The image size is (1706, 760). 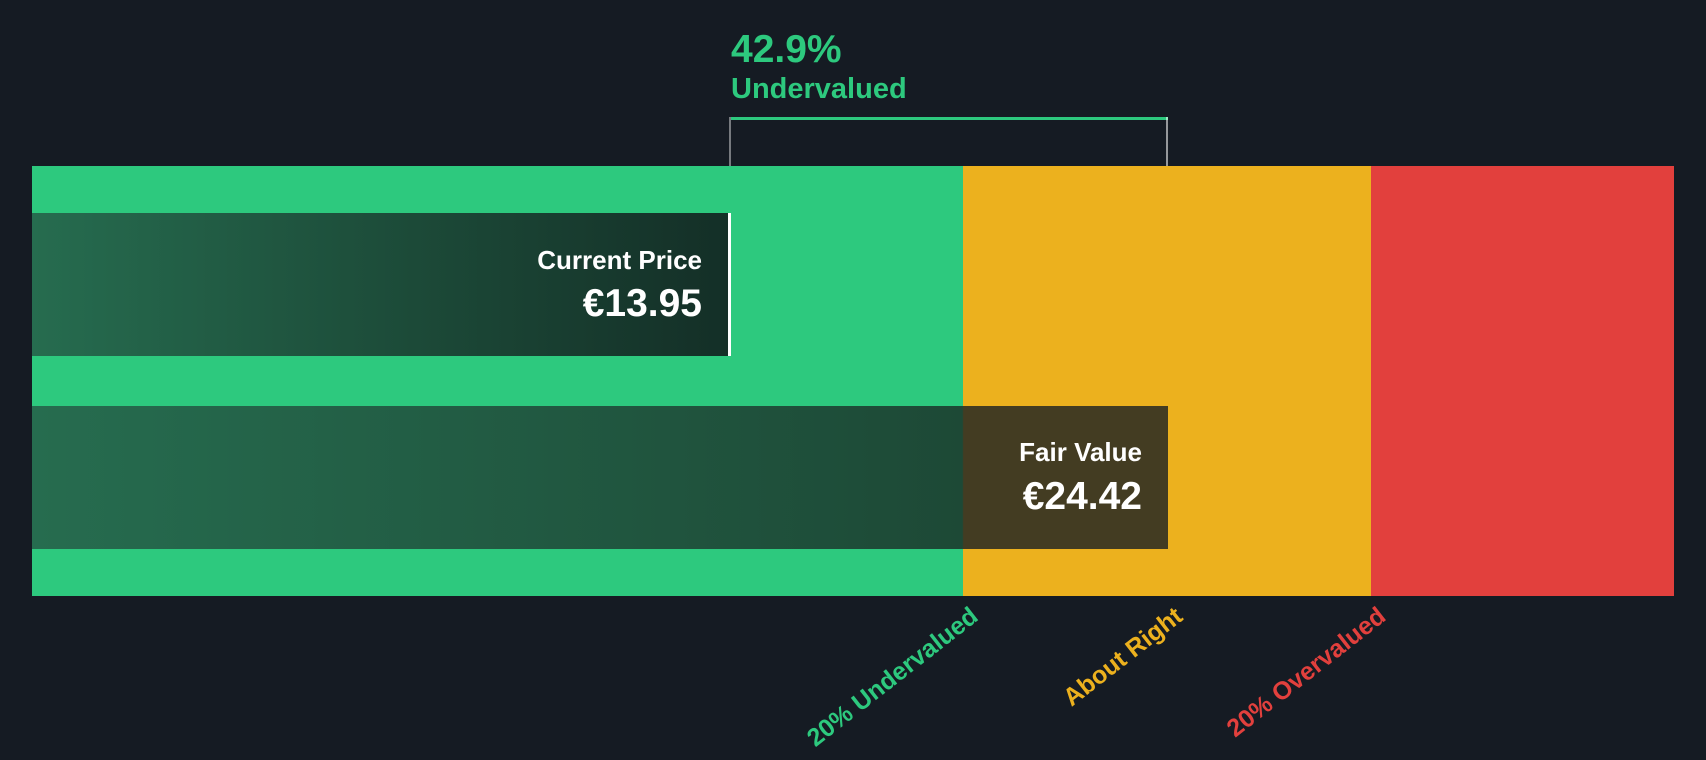 I want to click on axis-label-about-right: About Right, so click(x=1122, y=656).